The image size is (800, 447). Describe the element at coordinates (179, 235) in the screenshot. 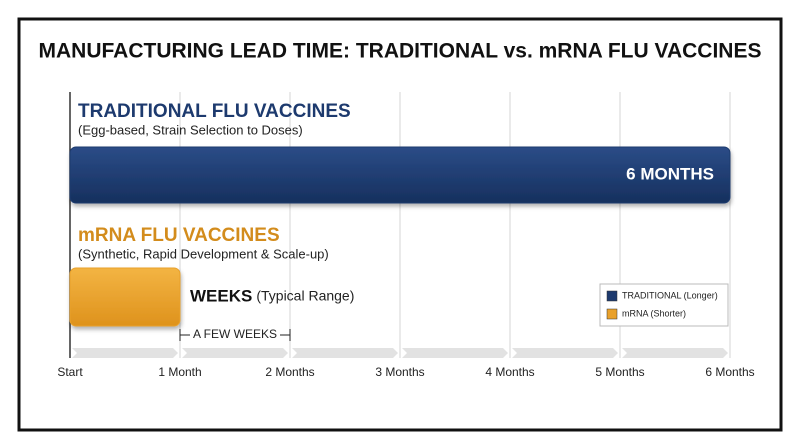

I see `category-label: mRNA FLU VACCINES` at that location.